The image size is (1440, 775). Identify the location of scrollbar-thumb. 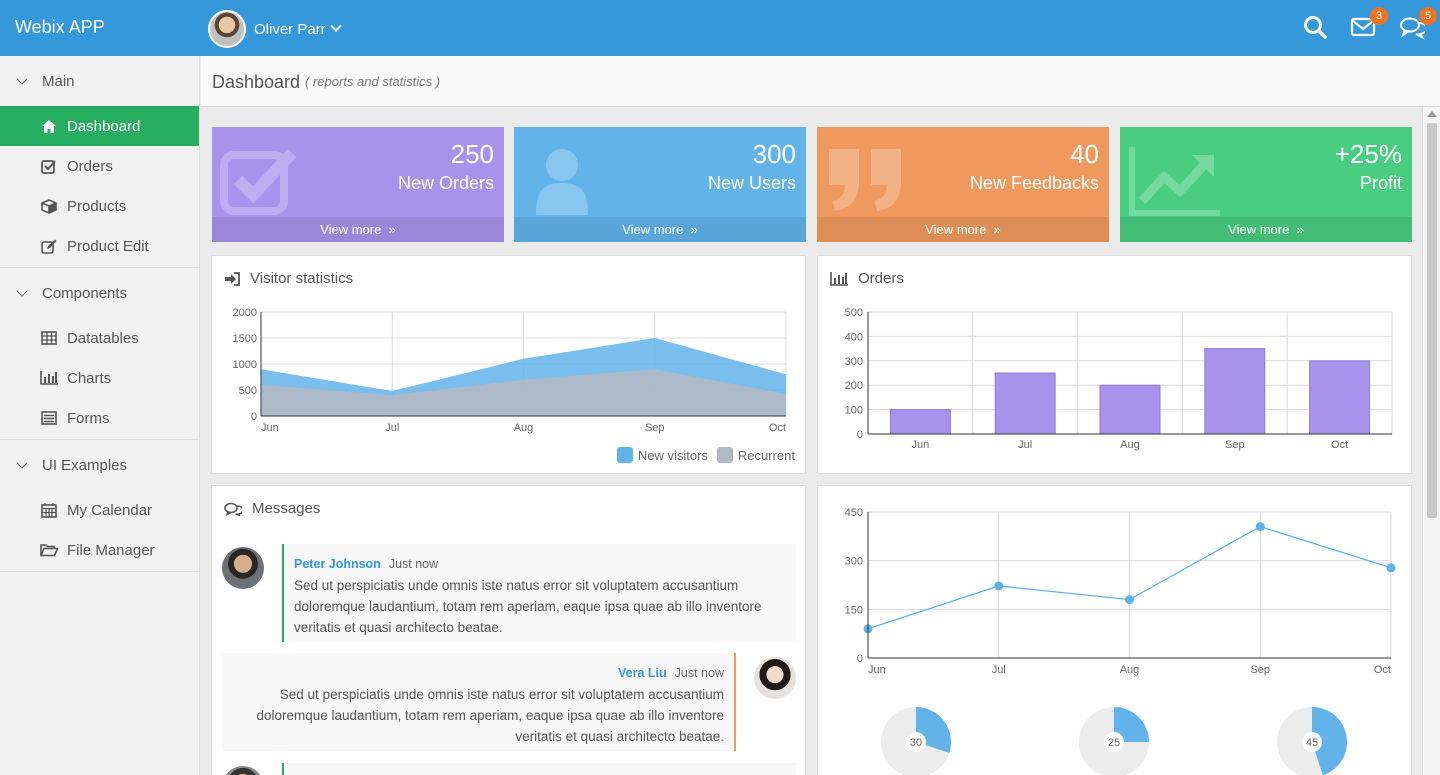
(1432, 320).